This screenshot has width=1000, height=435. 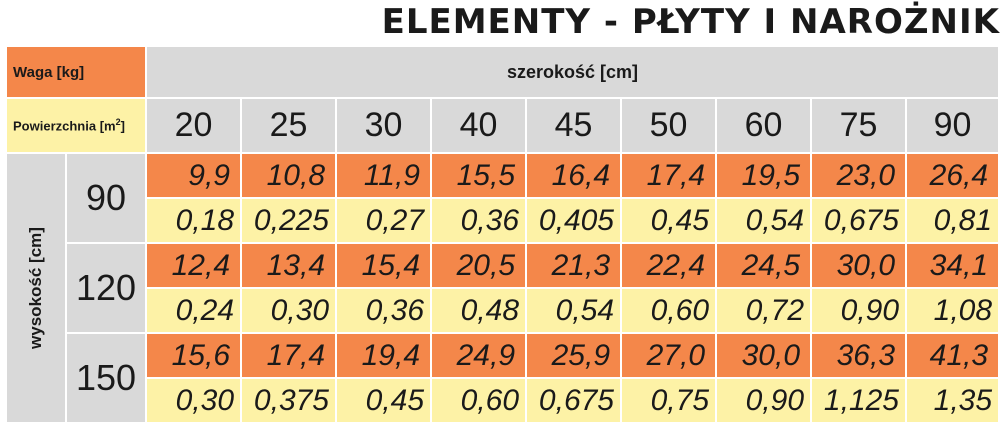 I want to click on weight-cell: 15,4, so click(x=383, y=265).